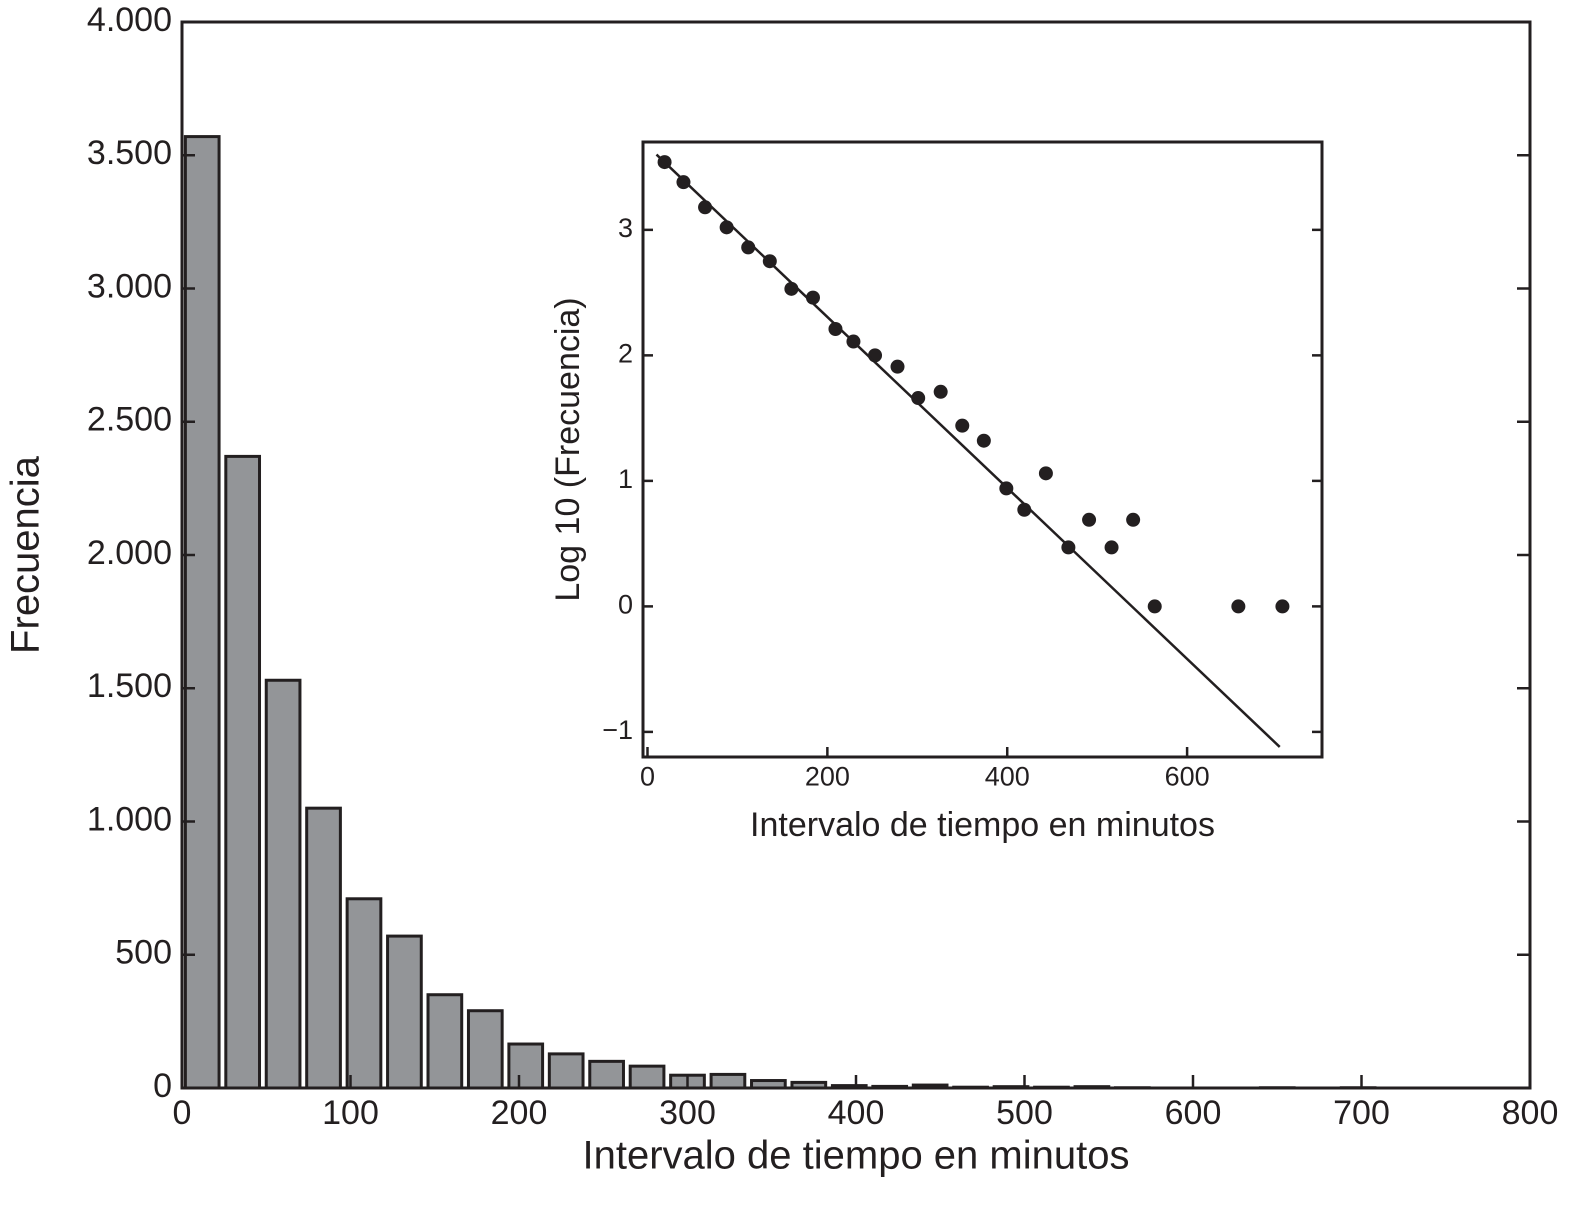 This screenshot has height=1216, width=1575. I want to click on y-tick-label: 3.500, so click(129, 153).